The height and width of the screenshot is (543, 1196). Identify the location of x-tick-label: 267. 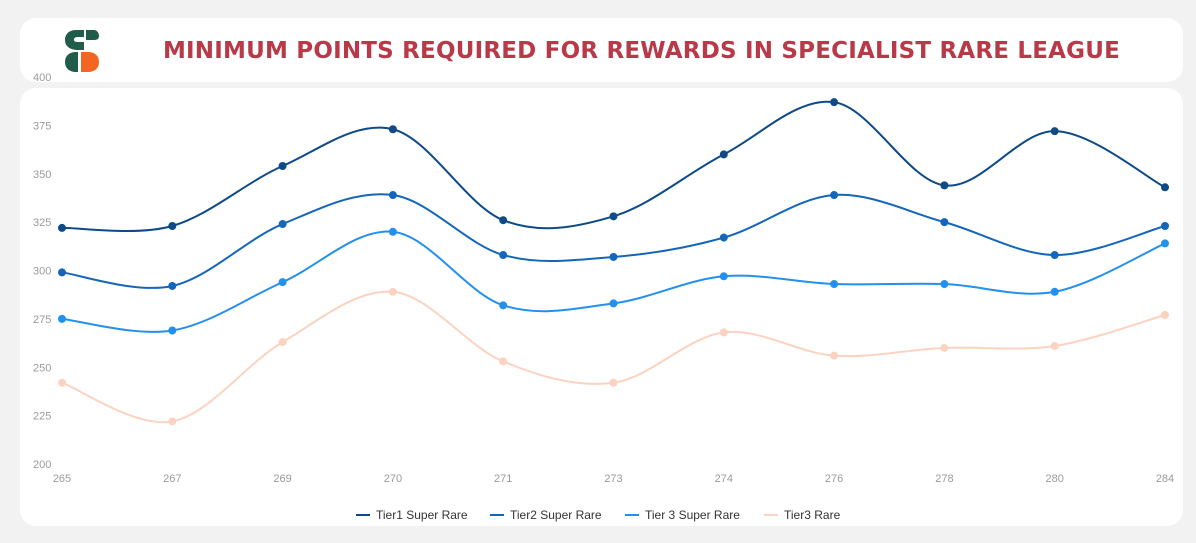
(172, 479).